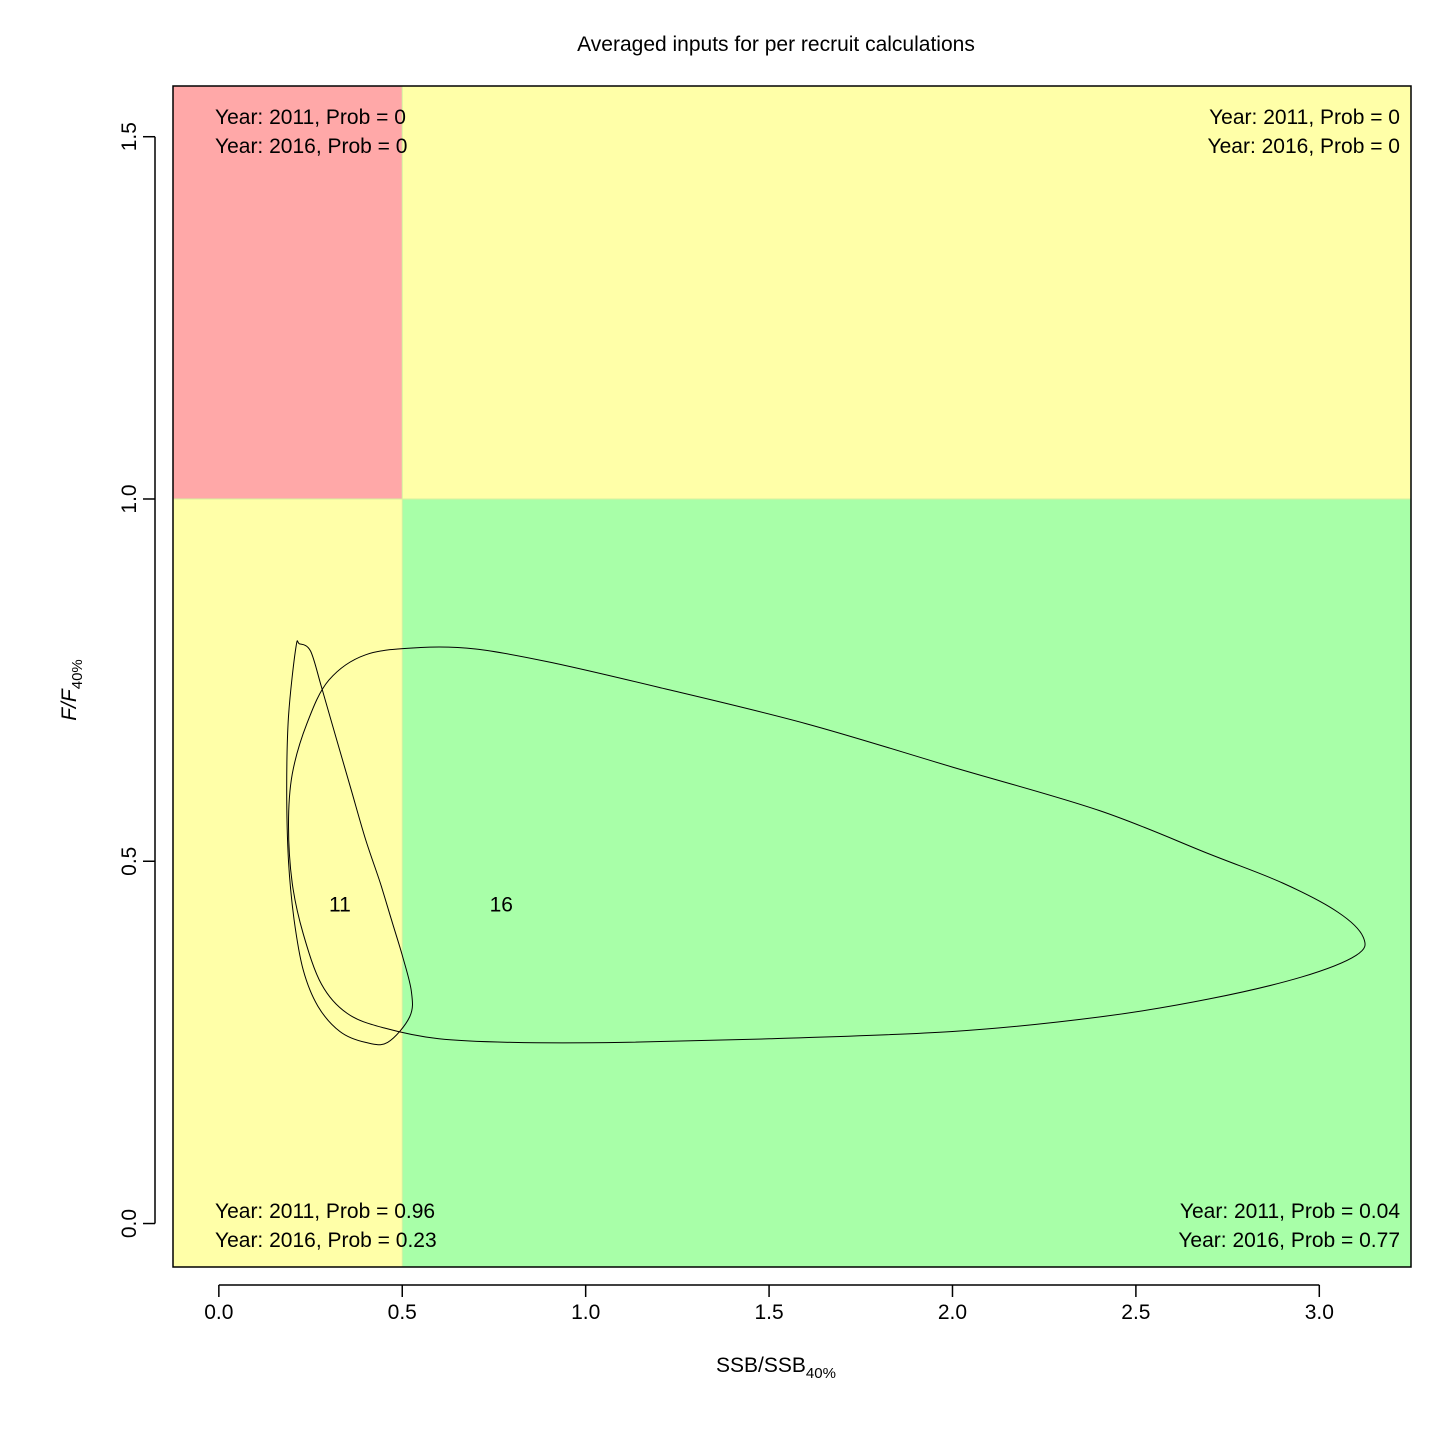 The width and height of the screenshot is (1440, 1440). What do you see at coordinates (288, 292) in the screenshot?
I see `quadrant-top-left` at bounding box center [288, 292].